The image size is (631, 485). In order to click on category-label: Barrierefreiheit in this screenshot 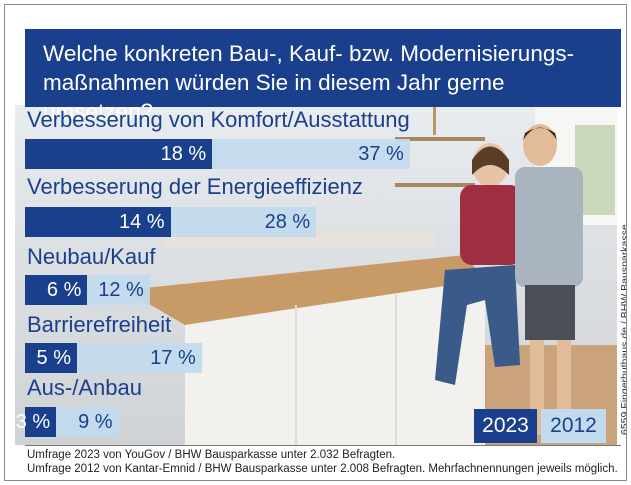, I will do `click(99, 324)`.